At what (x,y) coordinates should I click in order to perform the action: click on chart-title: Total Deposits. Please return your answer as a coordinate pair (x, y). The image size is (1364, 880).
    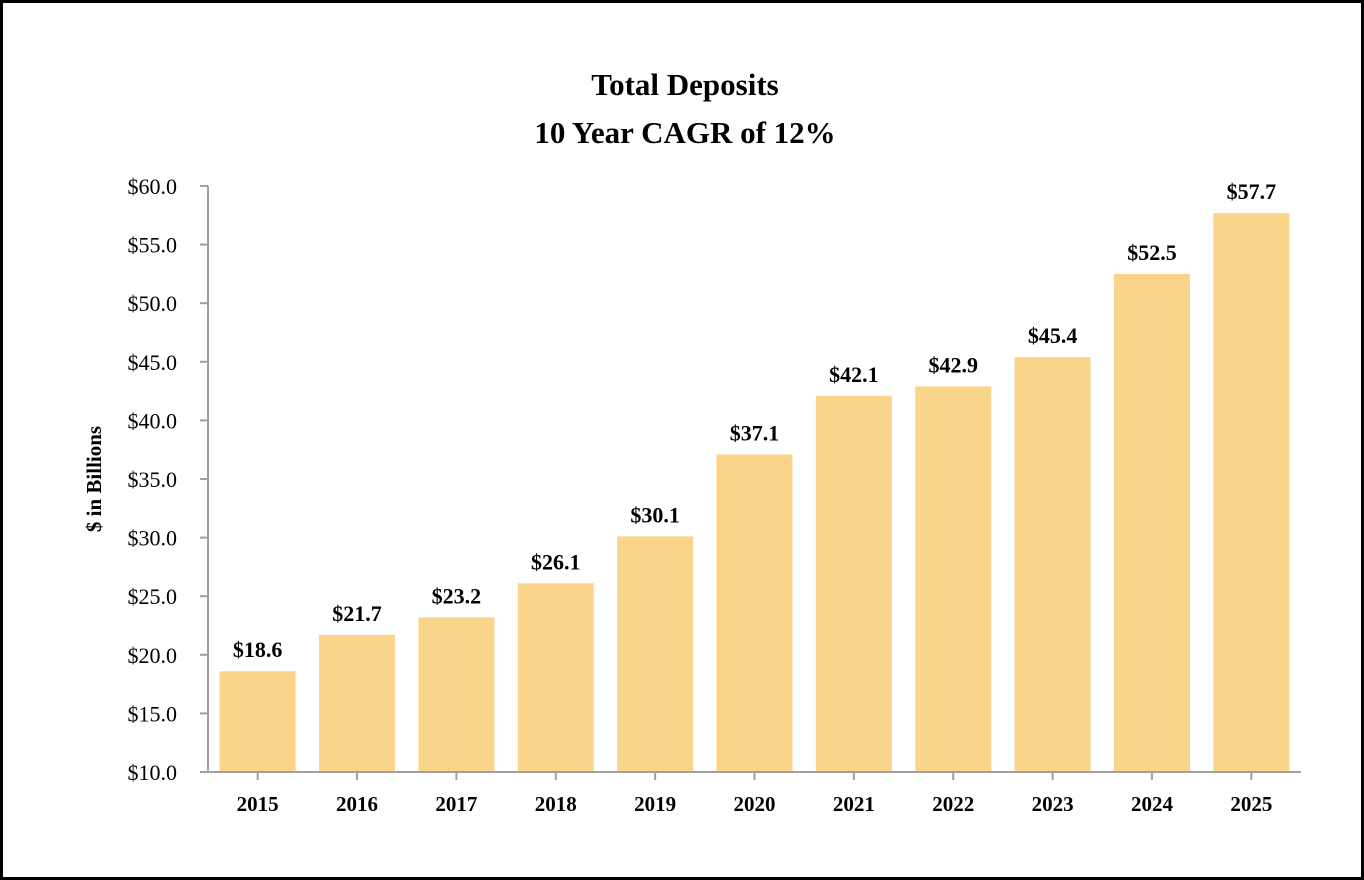
    Looking at the image, I should click on (684, 84).